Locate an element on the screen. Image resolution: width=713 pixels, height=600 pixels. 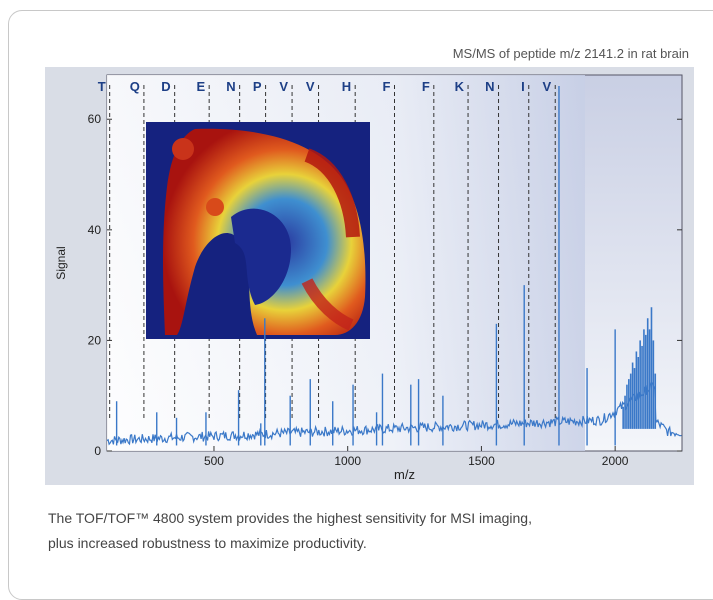
chart-title: MS/MS of peptide m/z 2141.2 in rat brain is located at coordinates (570, 53).